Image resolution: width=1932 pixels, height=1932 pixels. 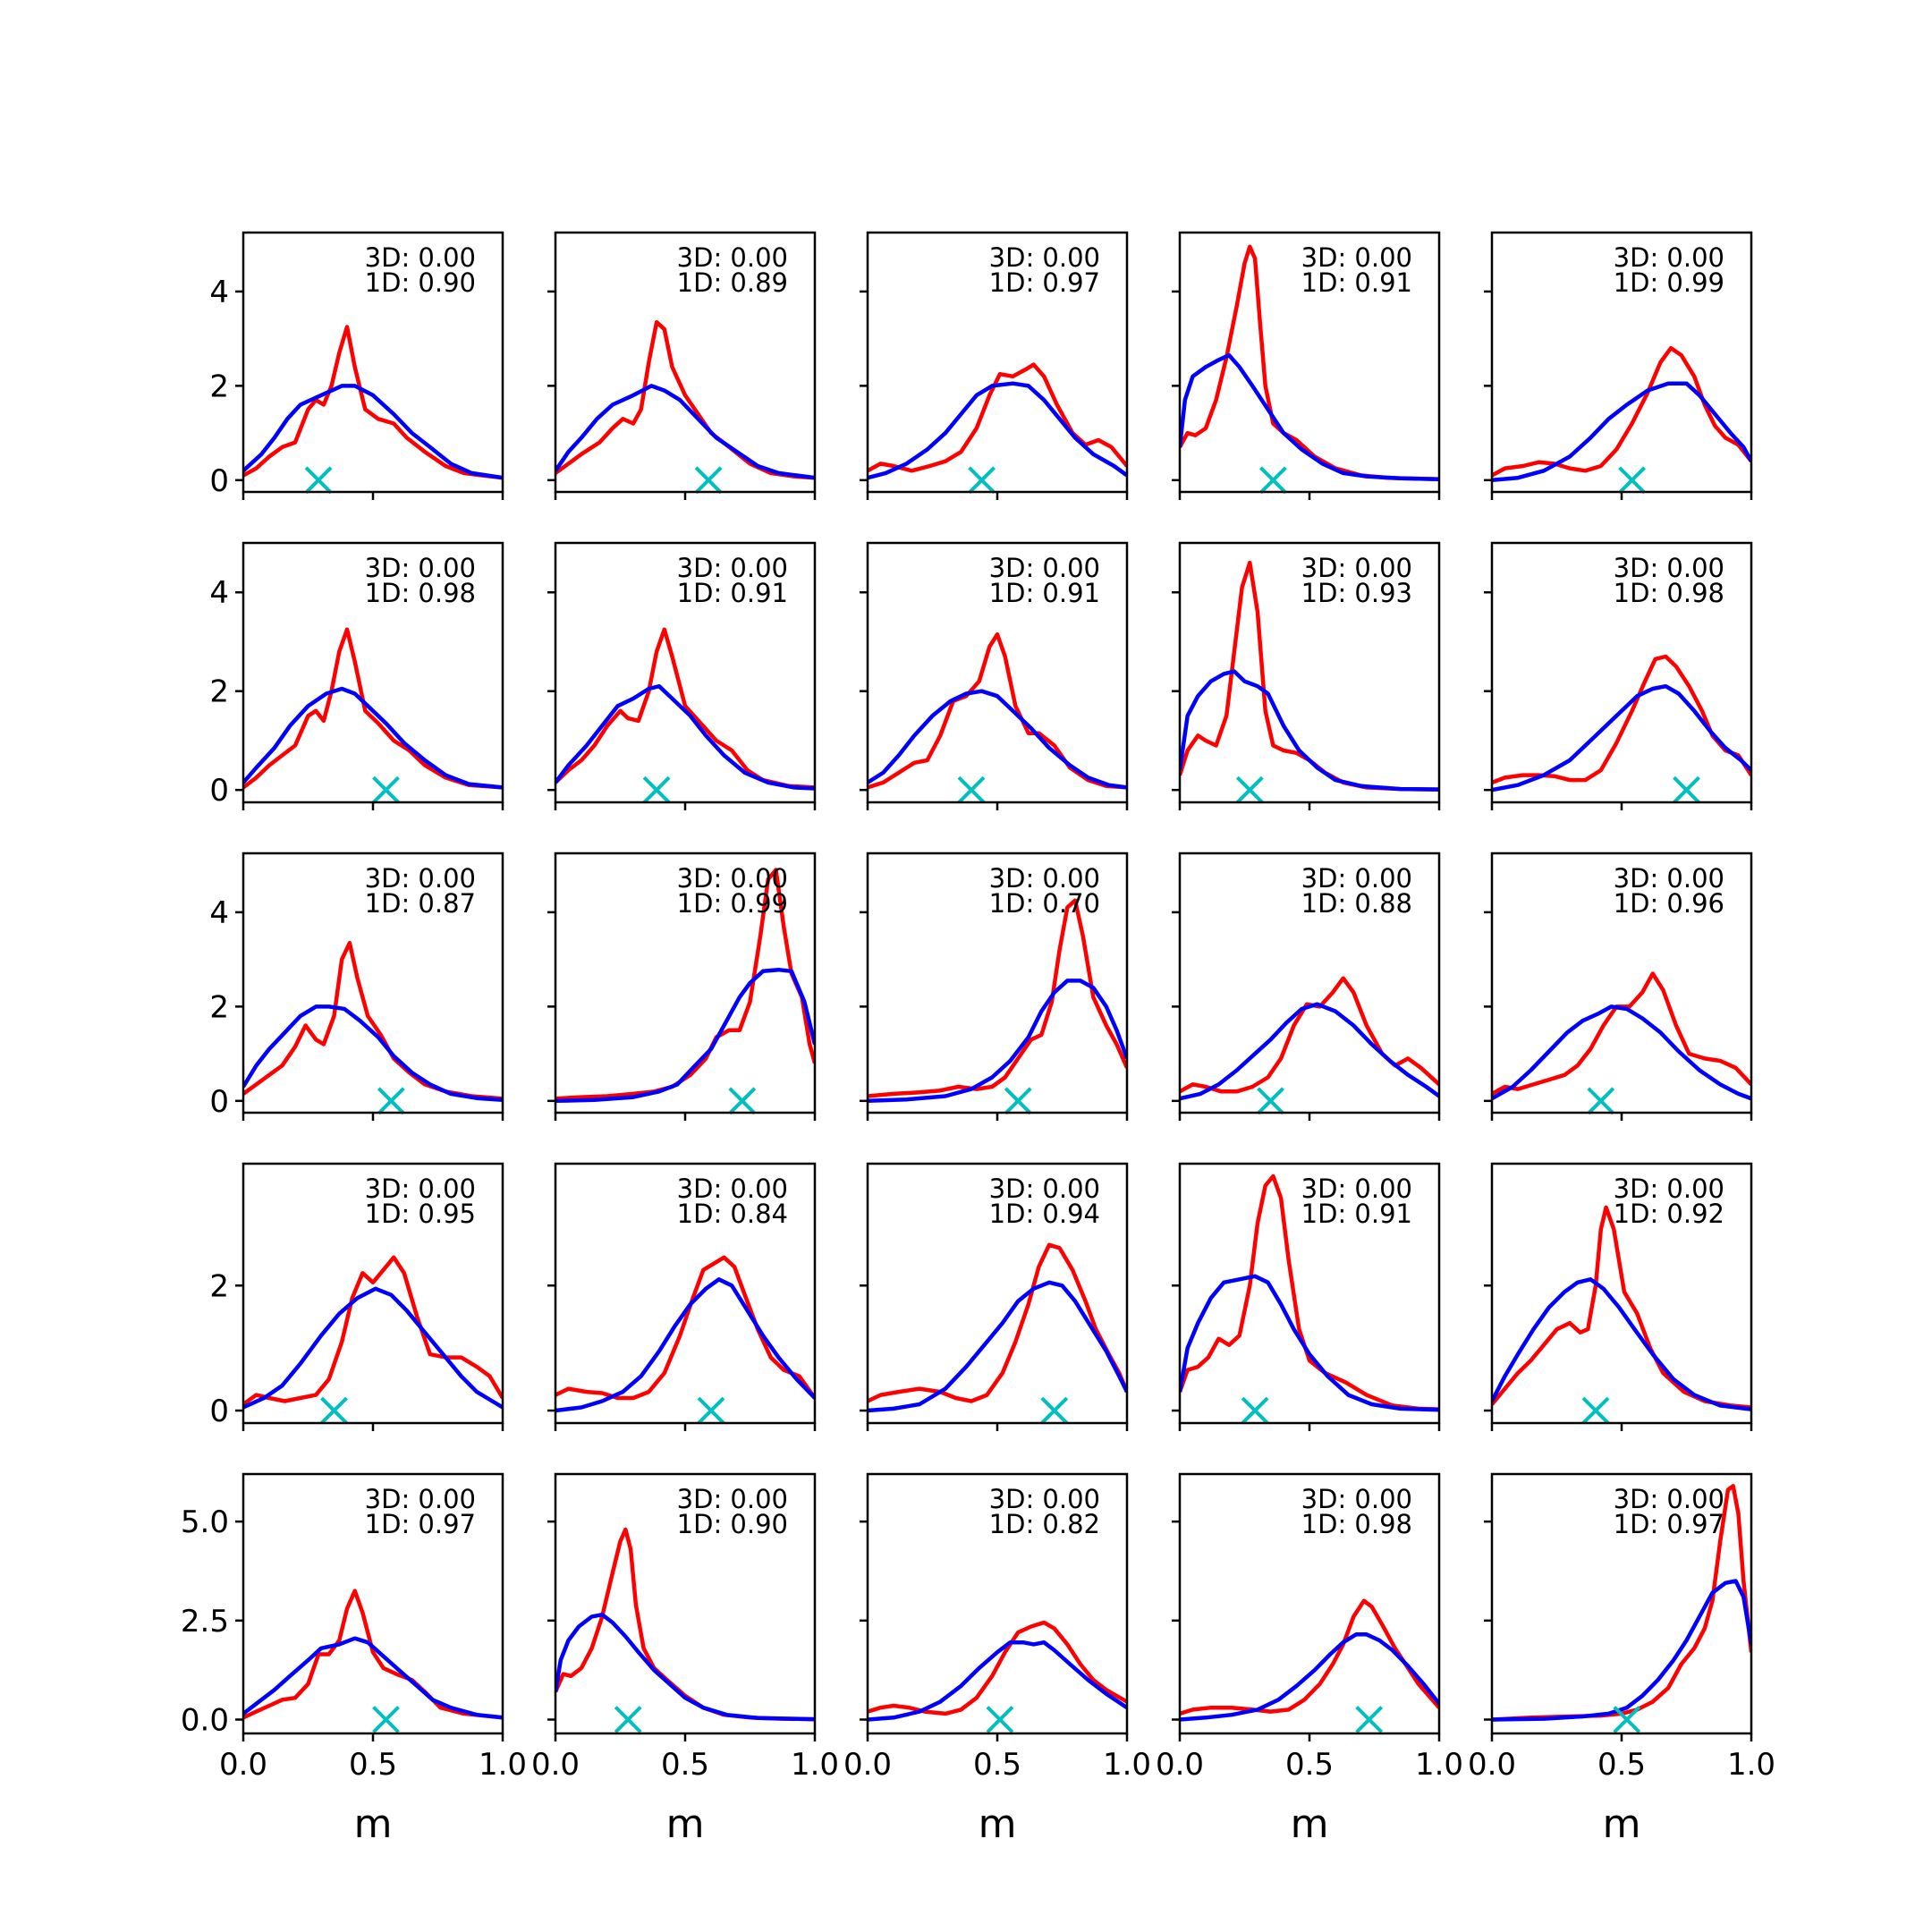 I want to click on y-tick-label: 5.0, so click(x=205, y=1522).